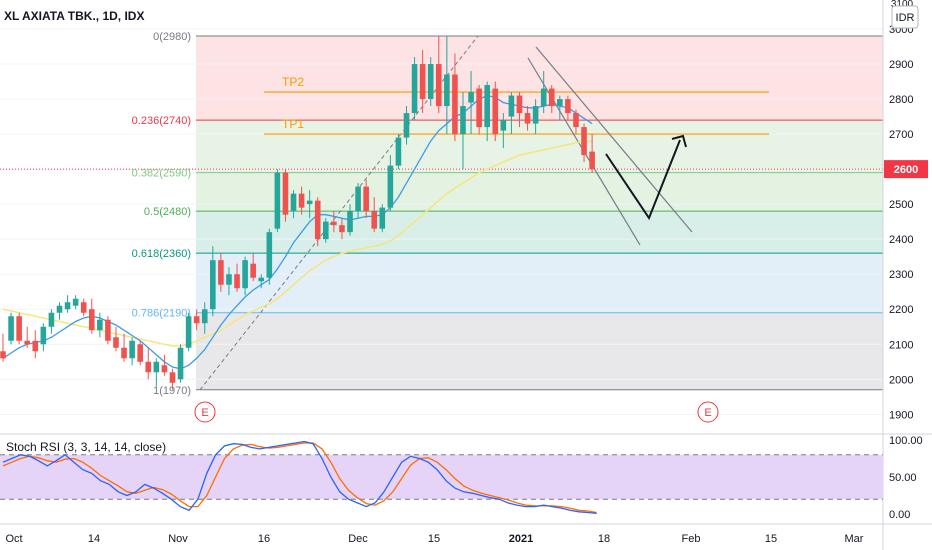 The height and width of the screenshot is (550, 932). Describe the element at coordinates (604, 539) in the screenshot. I see `time-axis-tick: 18` at that location.